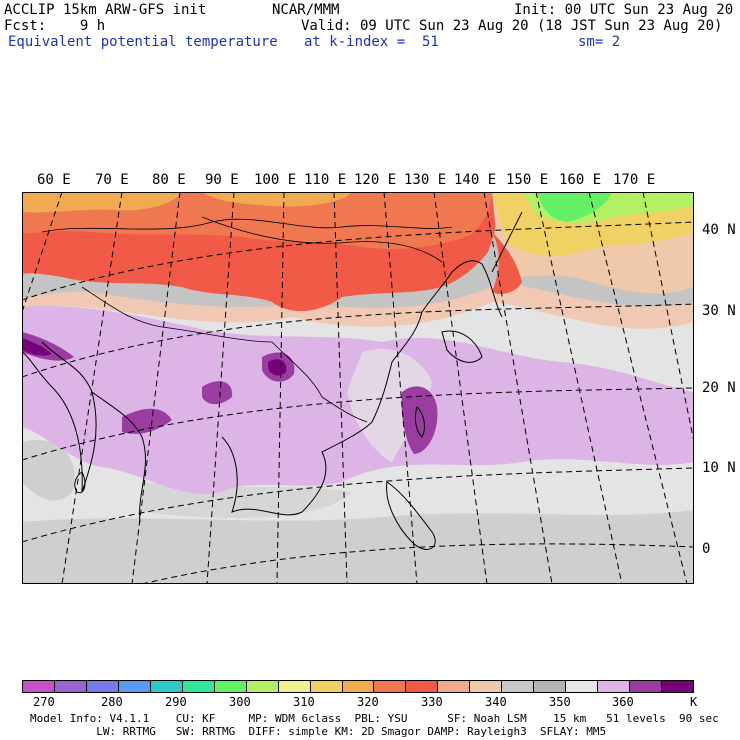  Describe the element at coordinates (507, 263) in the screenshot. I see `field-red-region` at that location.